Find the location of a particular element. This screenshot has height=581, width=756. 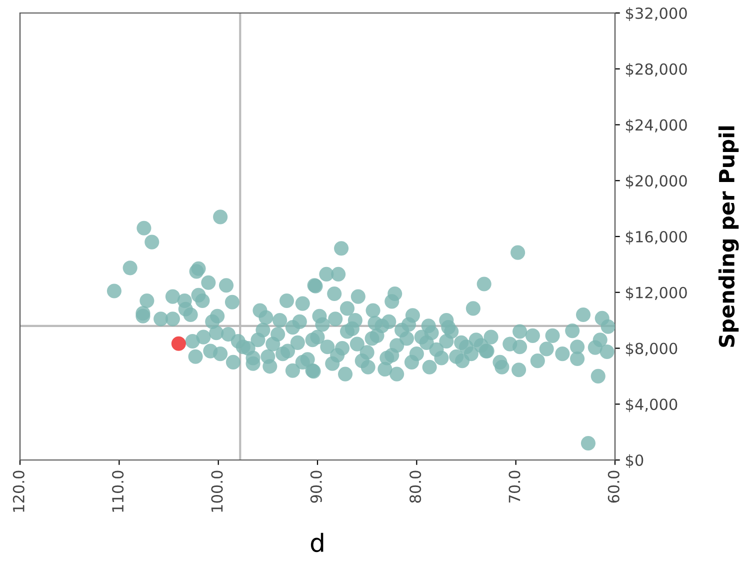

x-tick-label: 70.0 is located at coordinates (514, 486).